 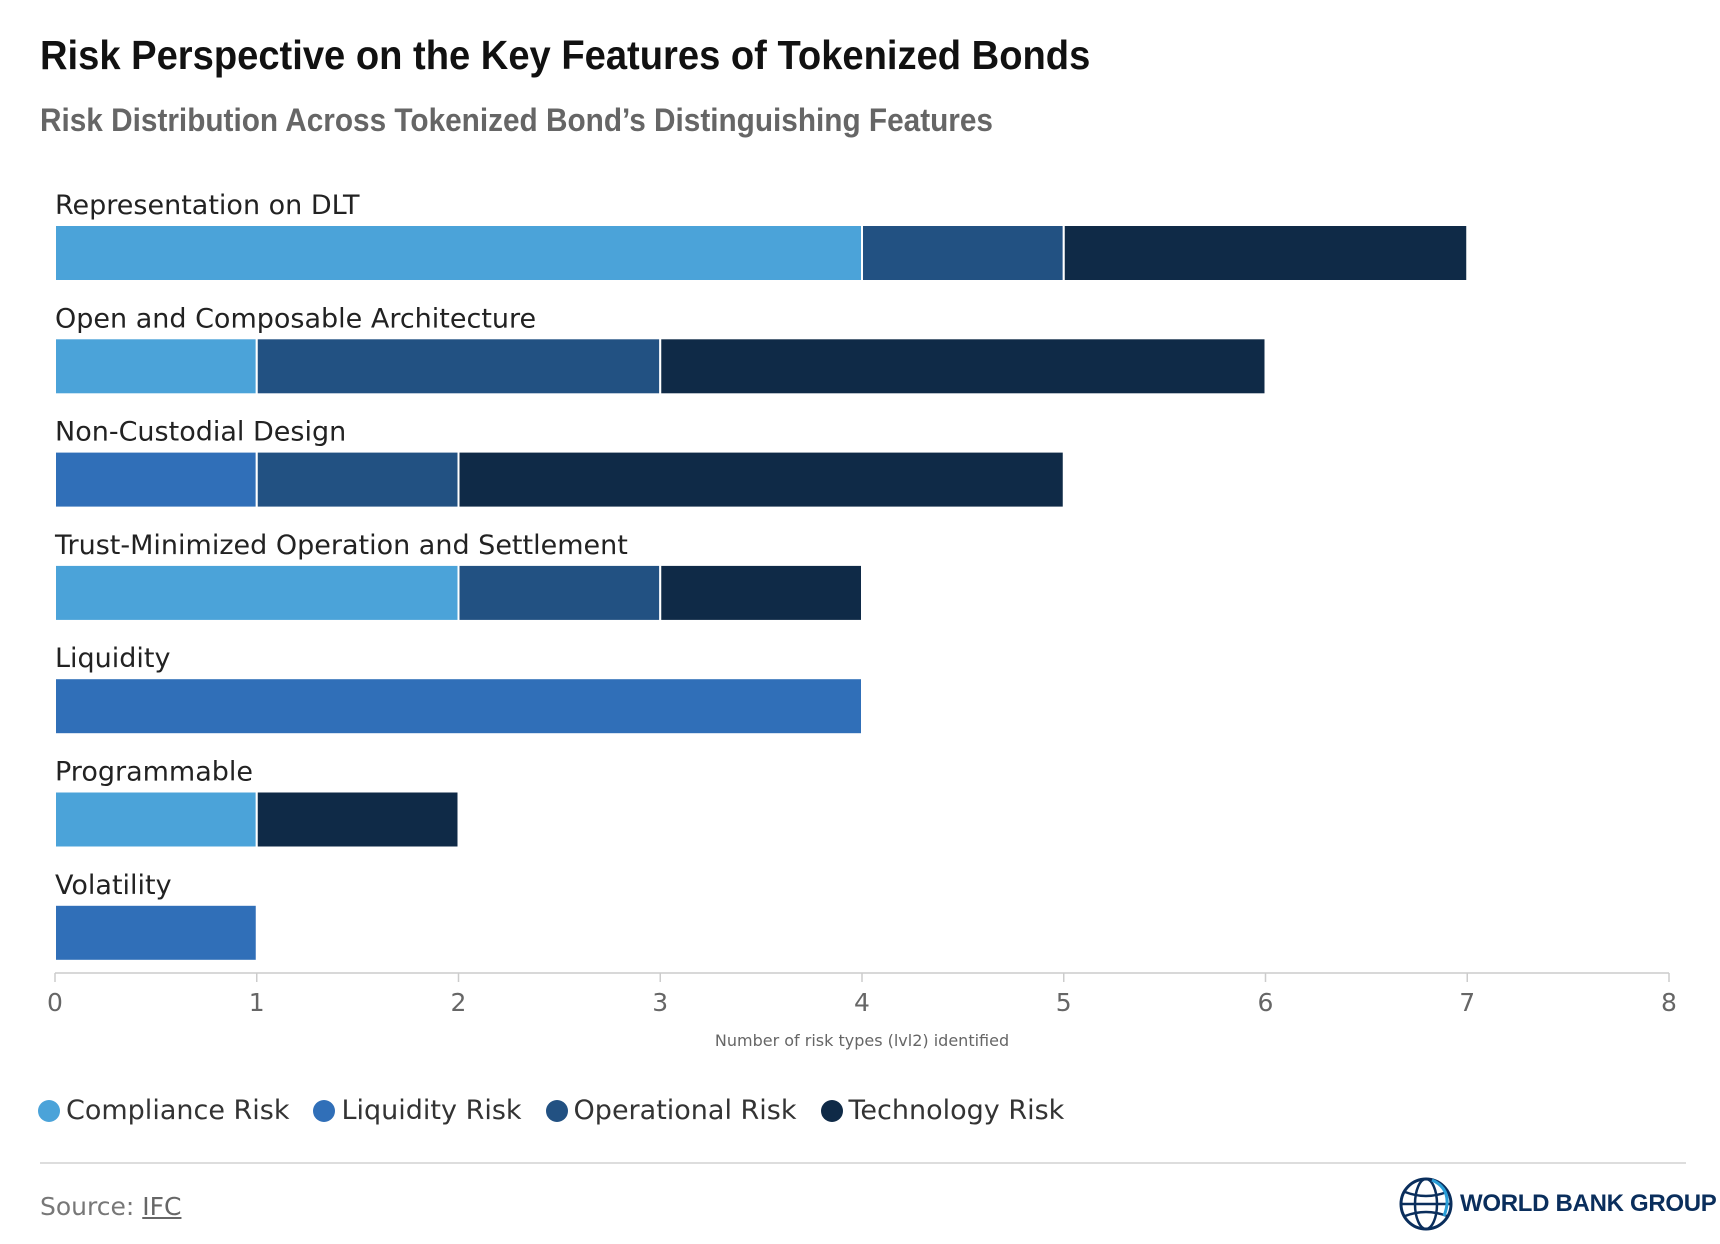 I want to click on x-axis-label: Number of risk types (lvl2) identified, so click(x=862, y=1040).